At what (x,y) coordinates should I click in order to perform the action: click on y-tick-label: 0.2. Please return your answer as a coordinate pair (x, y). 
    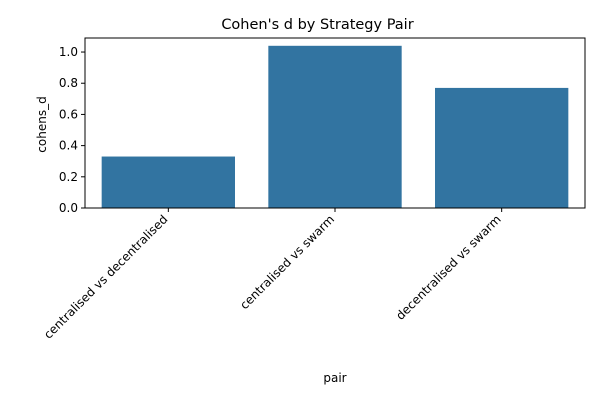
    Looking at the image, I should click on (68, 177).